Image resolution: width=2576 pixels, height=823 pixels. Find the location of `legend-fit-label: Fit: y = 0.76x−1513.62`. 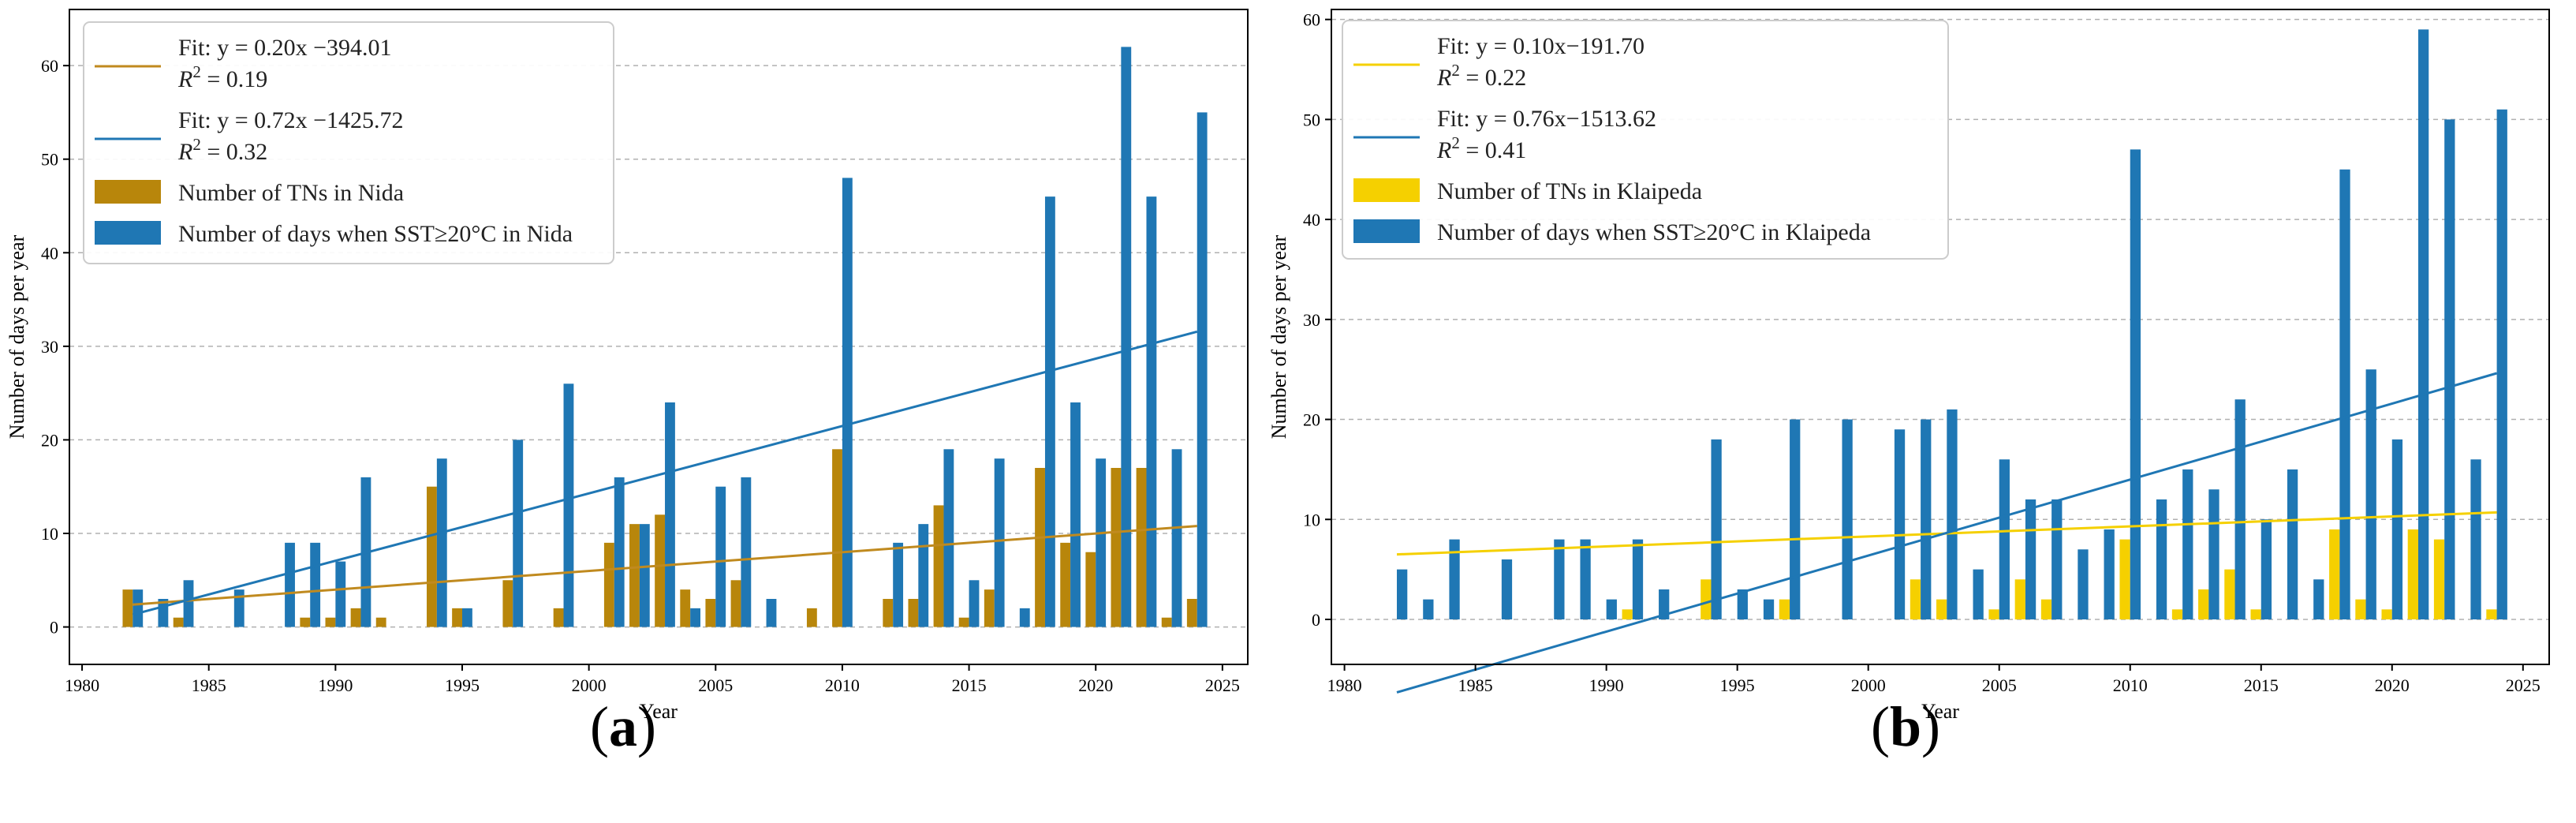

legend-fit-label: Fit: y = 0.76x−1513.62 is located at coordinates (1546, 119).